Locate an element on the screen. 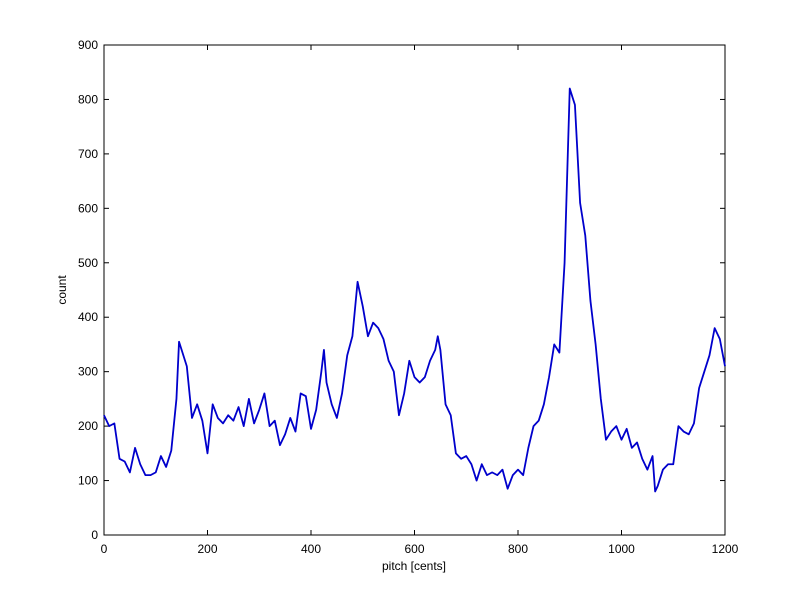  y-tick-label: 200 is located at coordinates (88, 426).